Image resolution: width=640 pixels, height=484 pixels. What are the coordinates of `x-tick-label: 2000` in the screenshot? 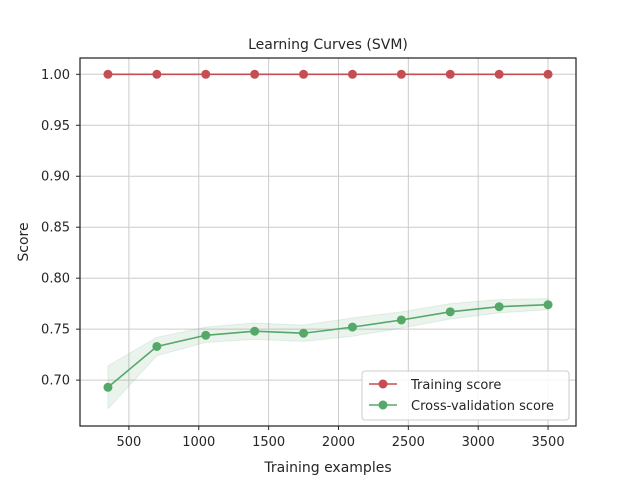 It's located at (338, 442).